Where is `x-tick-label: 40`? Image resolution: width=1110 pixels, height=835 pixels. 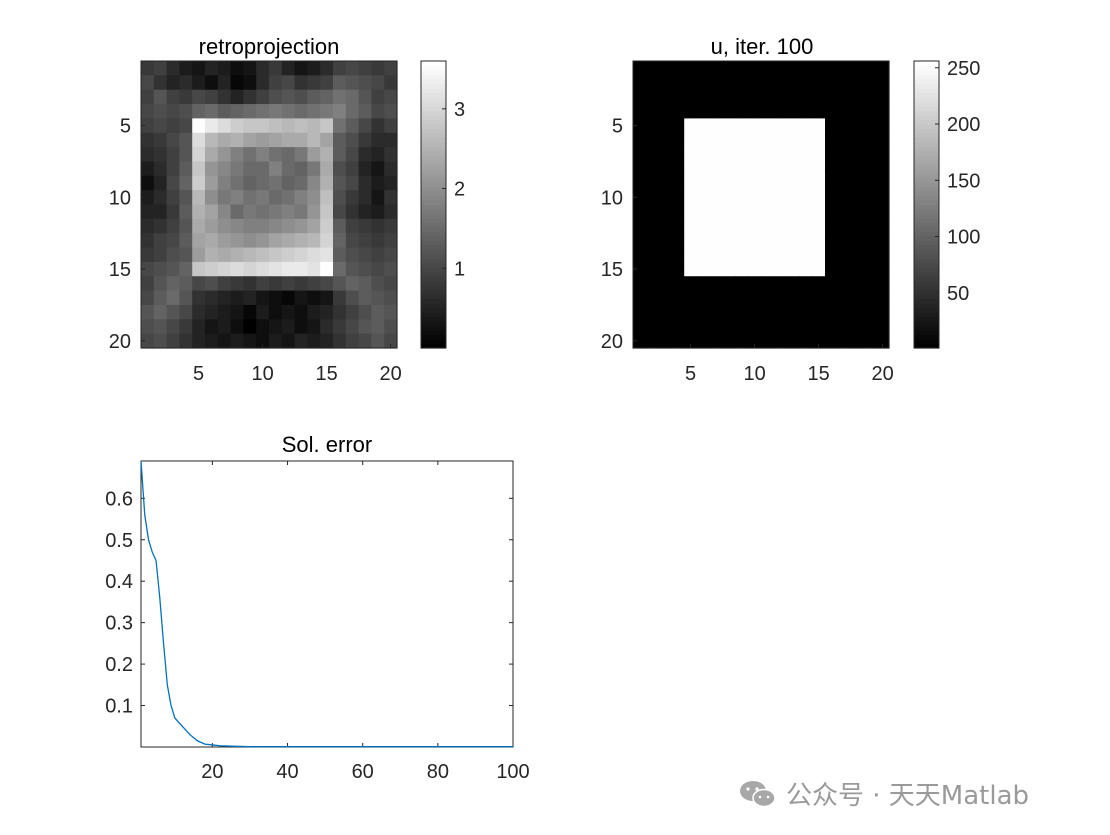
x-tick-label: 40 is located at coordinates (287, 772).